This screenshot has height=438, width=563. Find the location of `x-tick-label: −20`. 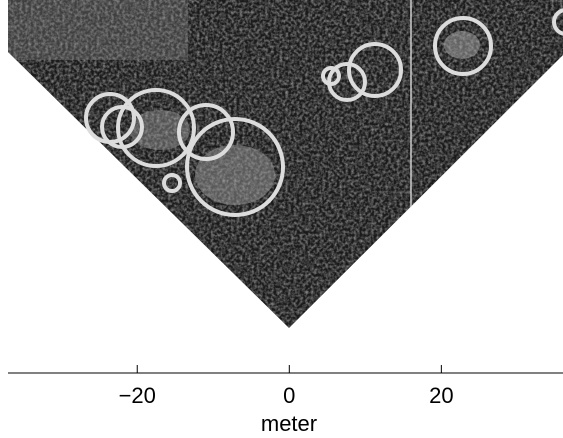

x-tick-label: −20 is located at coordinates (137, 395).